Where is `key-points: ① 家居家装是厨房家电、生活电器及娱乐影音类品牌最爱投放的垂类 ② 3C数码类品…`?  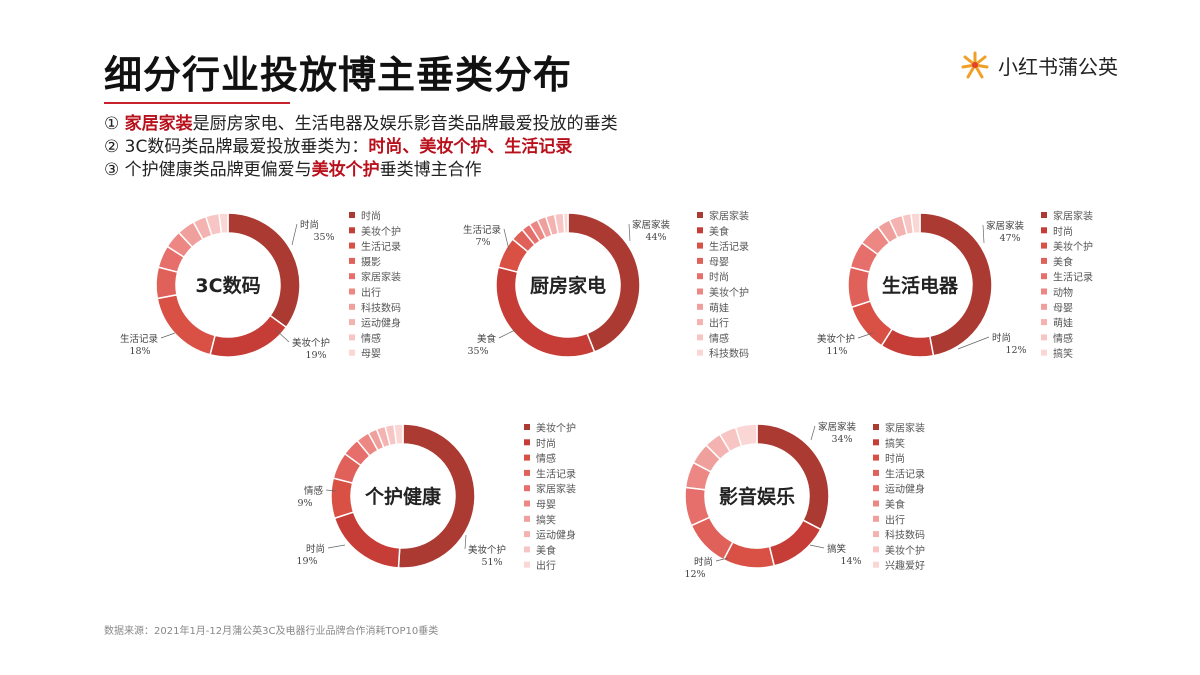
key-points: ① 家居家装是厨房家电、生活电器及娱乐影音类品牌最爱投放的垂类 ② 3C数码类品… is located at coordinates (361, 147).